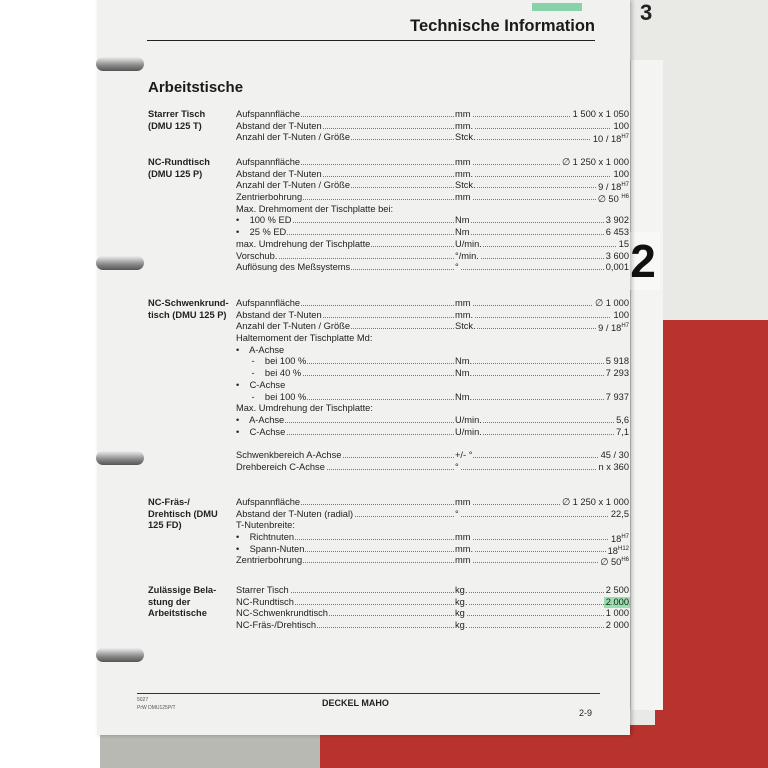 The height and width of the screenshot is (768, 768). I want to click on spec-row: - bei 100 % Nm. 7 937, so click(433, 397).